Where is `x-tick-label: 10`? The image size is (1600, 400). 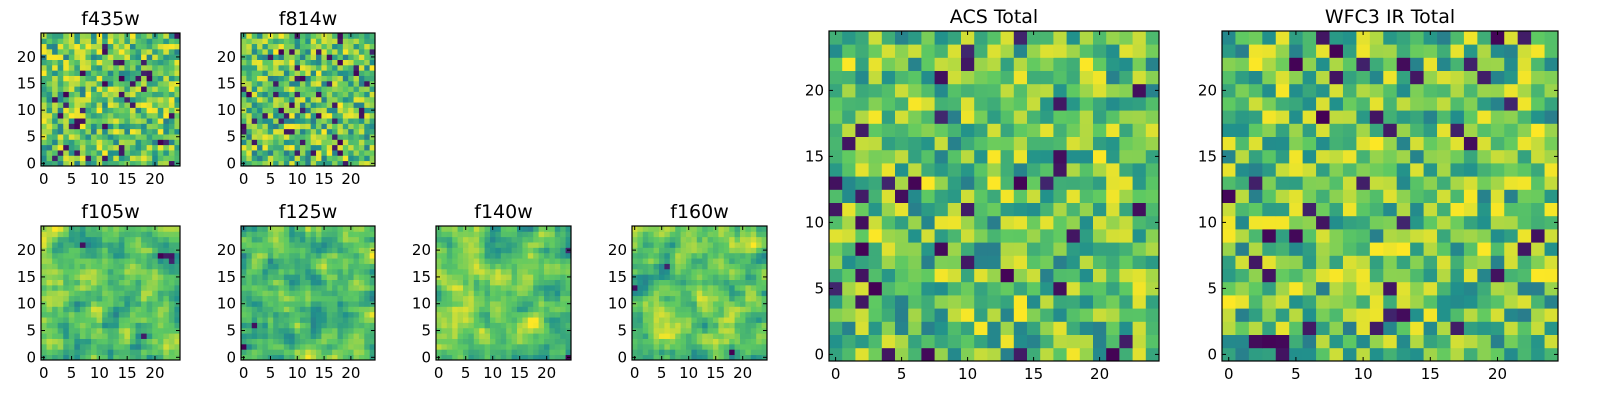 x-tick-label: 10 is located at coordinates (297, 373).